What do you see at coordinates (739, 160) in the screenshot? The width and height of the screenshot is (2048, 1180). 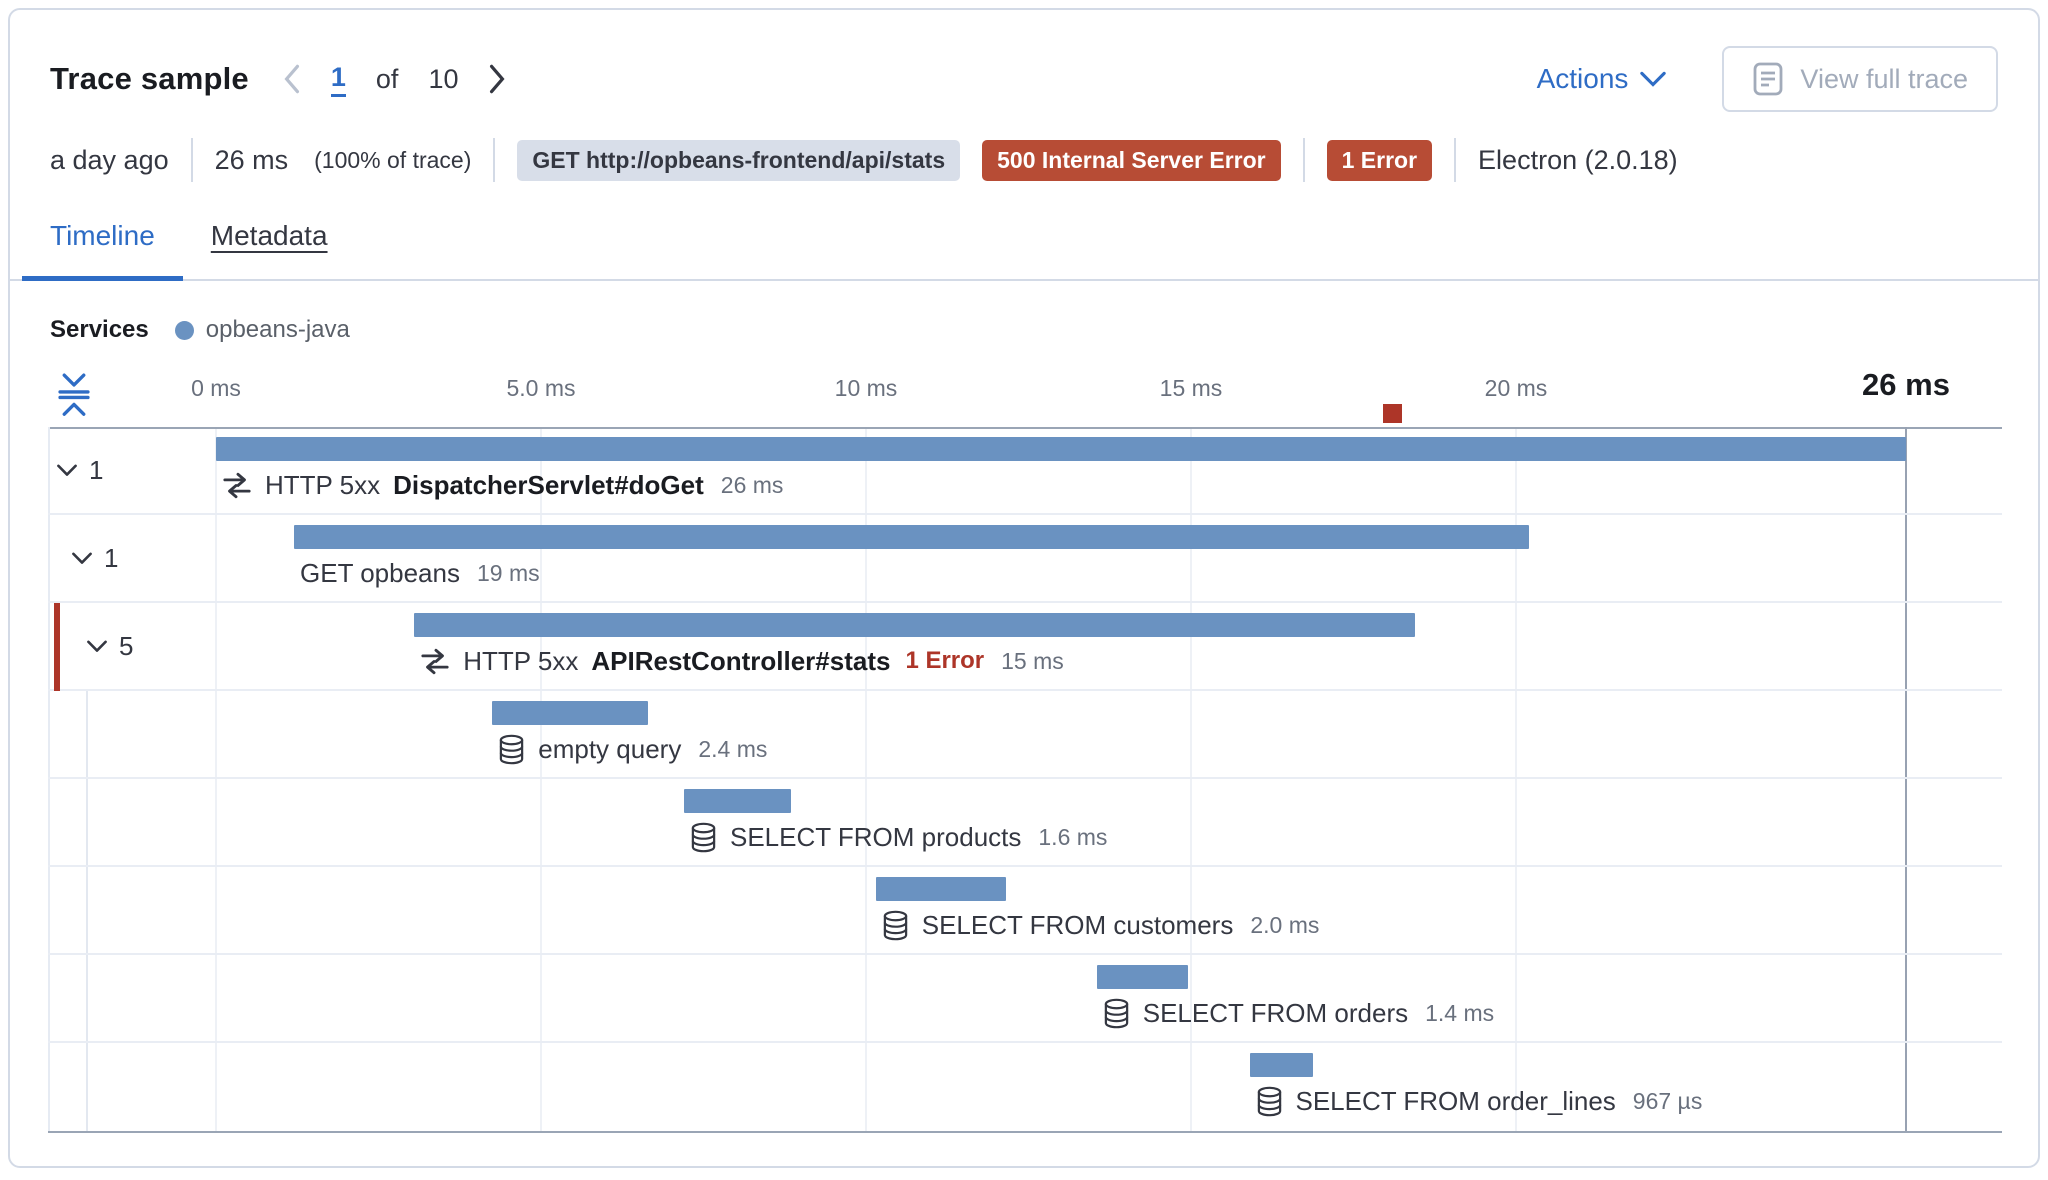 I see `request-badge: GET http://opbeans-frontend/api/stats` at bounding box center [739, 160].